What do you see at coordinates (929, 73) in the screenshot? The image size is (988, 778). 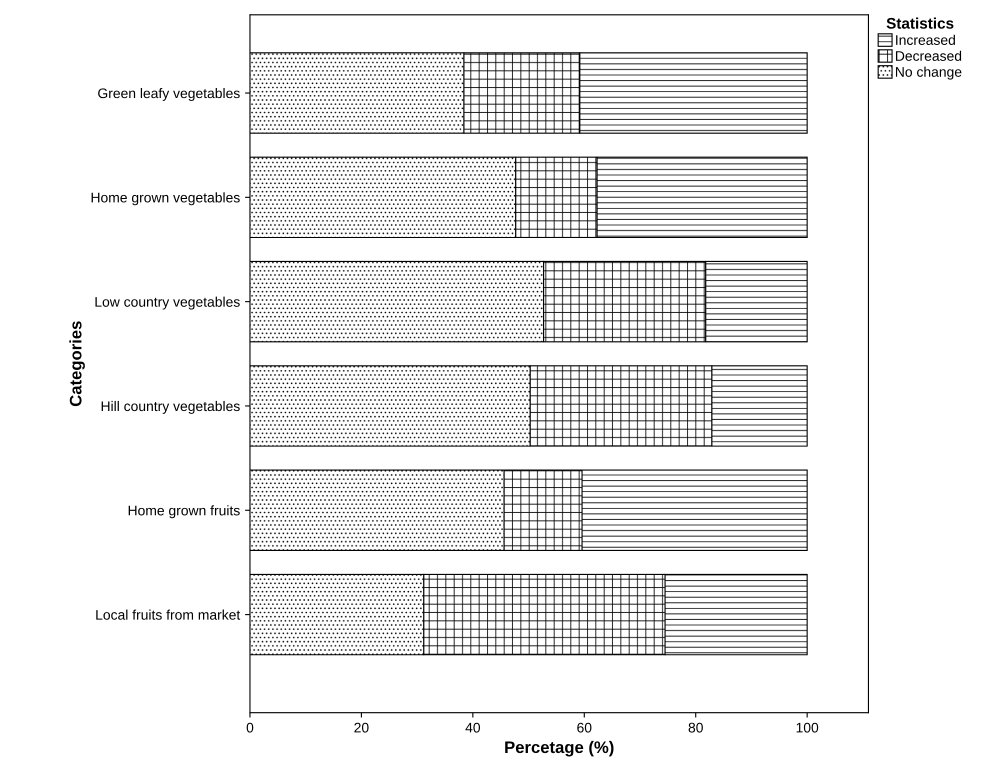 I see `legend-label: No change` at bounding box center [929, 73].